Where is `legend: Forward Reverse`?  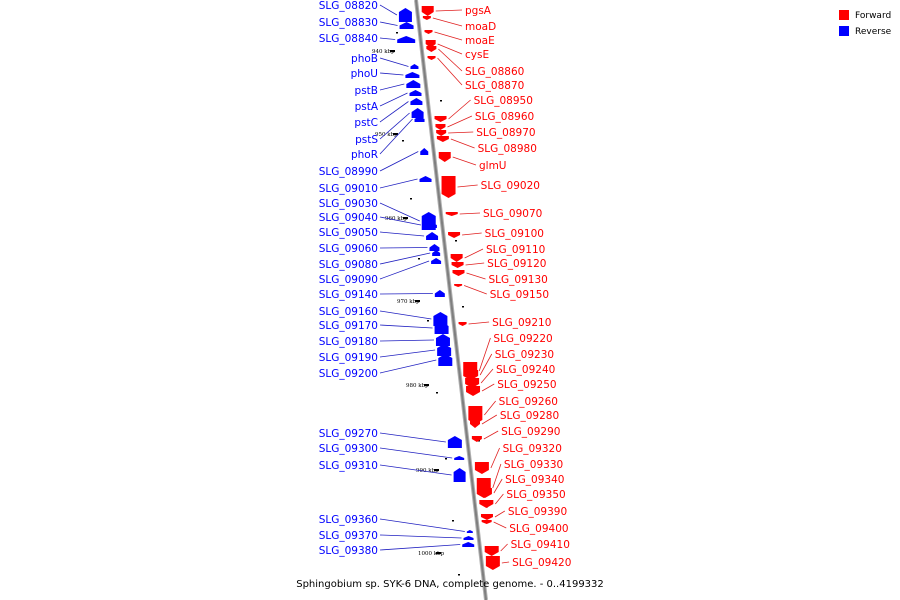 legend: Forward Reverse is located at coordinates (865, 23).